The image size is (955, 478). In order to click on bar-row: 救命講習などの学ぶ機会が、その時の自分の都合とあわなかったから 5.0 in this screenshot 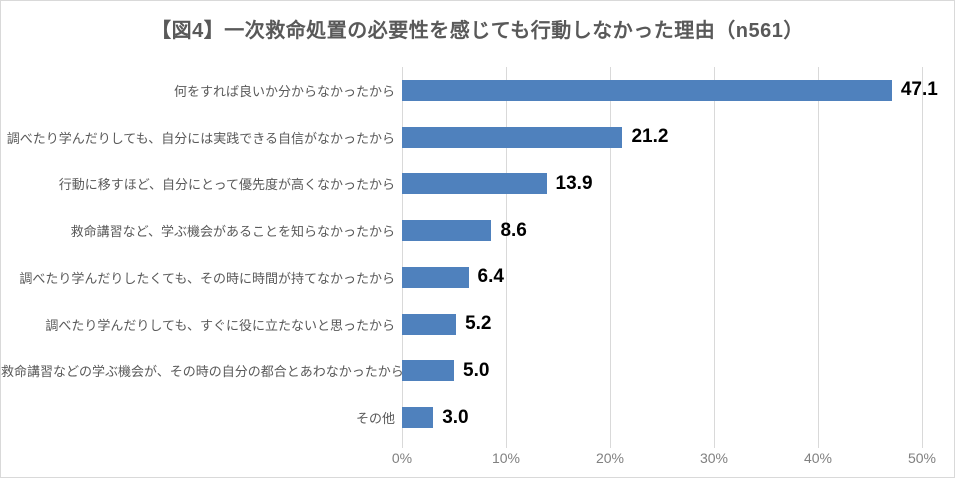, I will do `click(477, 371)`.